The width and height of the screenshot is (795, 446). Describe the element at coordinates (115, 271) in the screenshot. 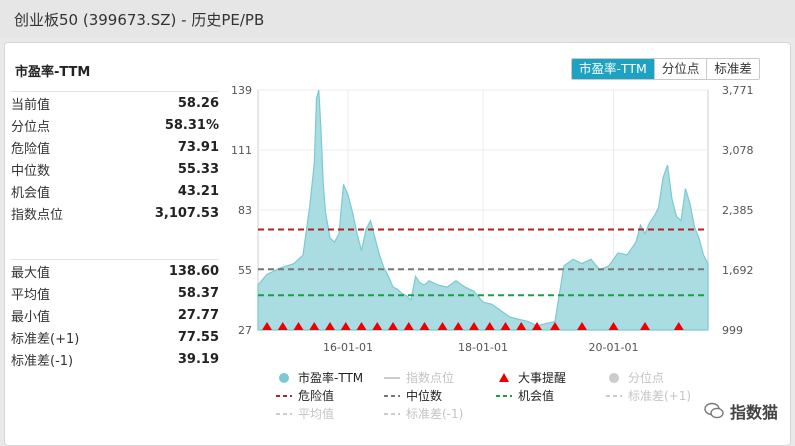

I see `stat-row: 最大值 138.60` at that location.